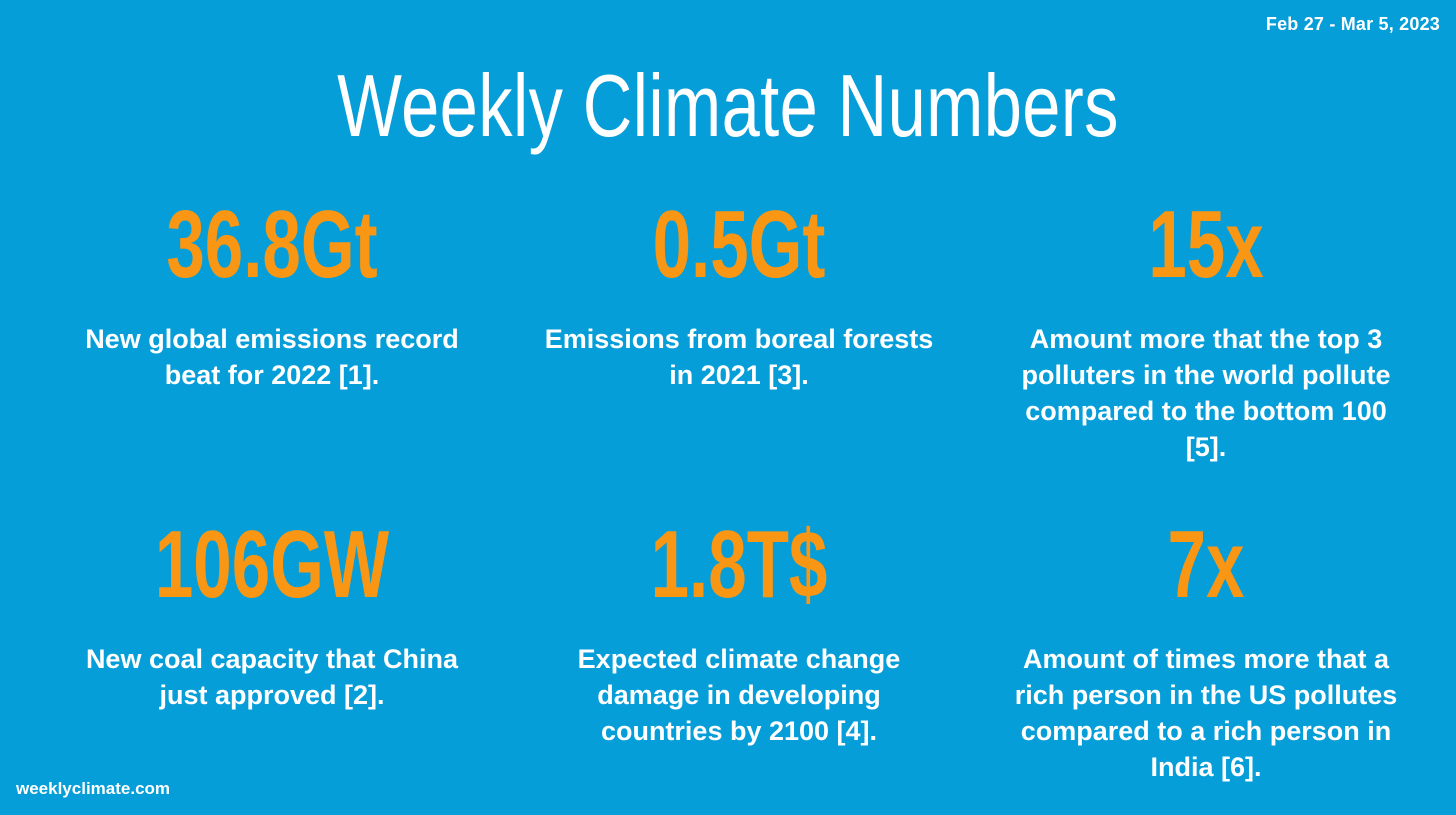  Describe the element at coordinates (93, 788) in the screenshot. I see `site-url: weeklyclimate.com` at that location.